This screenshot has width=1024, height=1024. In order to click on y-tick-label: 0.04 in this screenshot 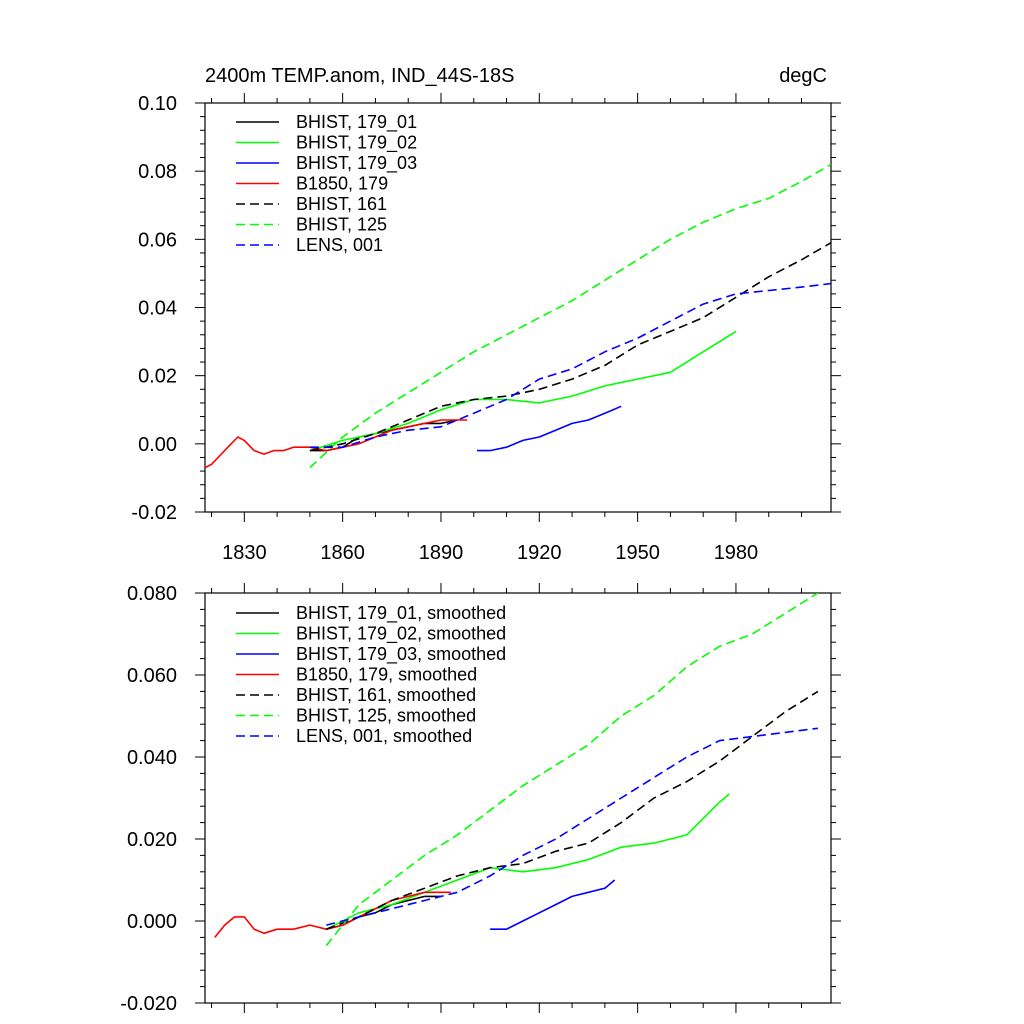, I will do `click(157, 309)`.